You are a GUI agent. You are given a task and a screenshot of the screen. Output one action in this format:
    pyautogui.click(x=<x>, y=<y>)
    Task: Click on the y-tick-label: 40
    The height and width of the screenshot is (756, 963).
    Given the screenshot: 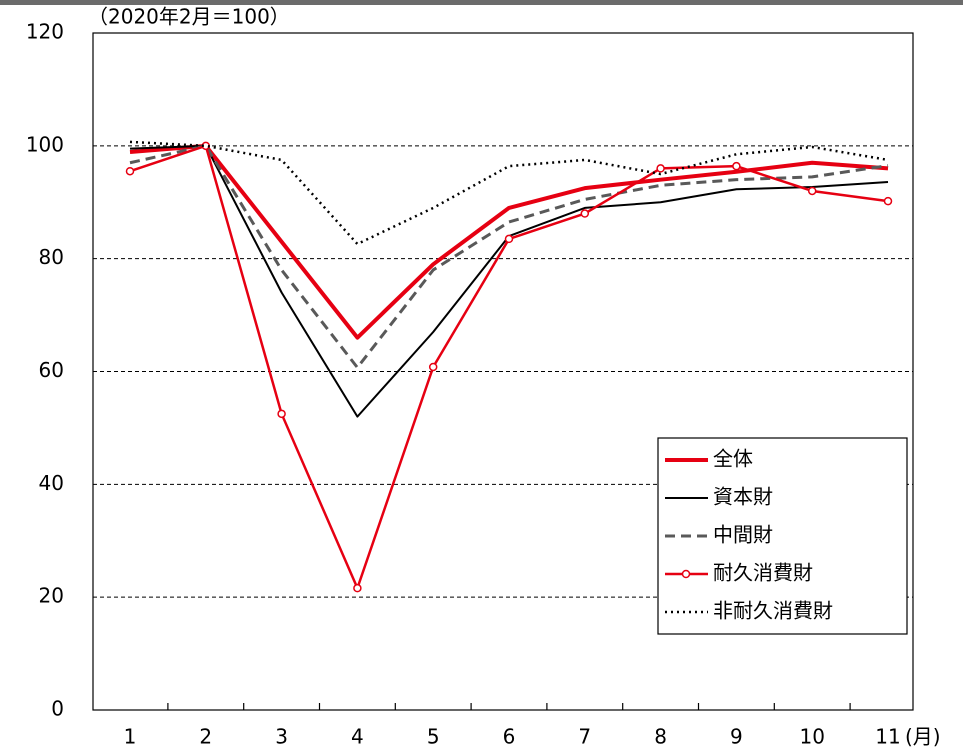 What is the action you would take?
    pyautogui.click(x=51, y=483)
    